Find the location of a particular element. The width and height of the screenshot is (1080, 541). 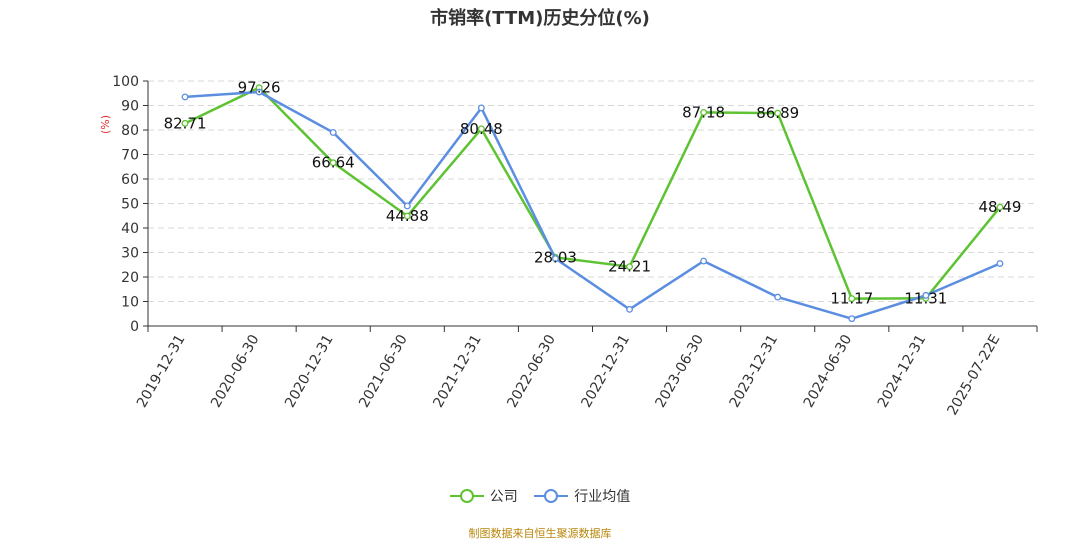

legend: 公司 行业均值 is located at coordinates (540, 497).